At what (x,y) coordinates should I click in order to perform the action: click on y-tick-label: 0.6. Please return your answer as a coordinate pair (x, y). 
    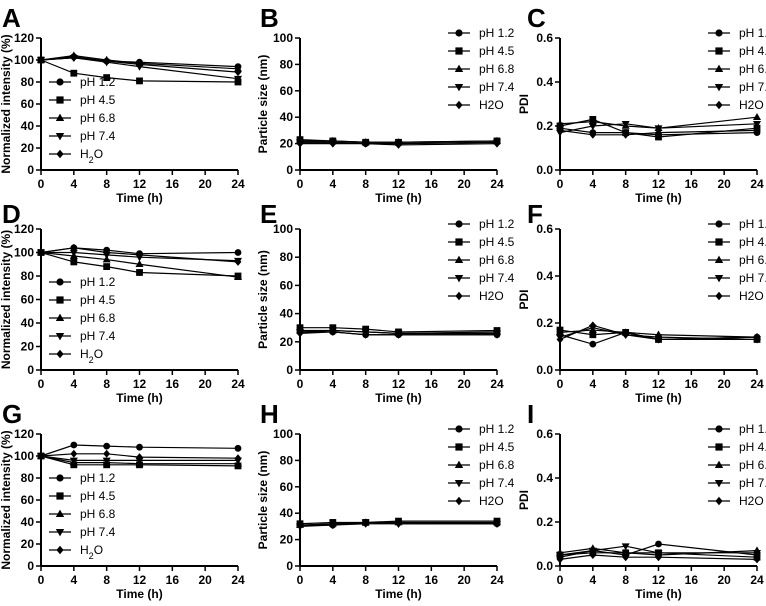
    Looking at the image, I should click on (544, 434).